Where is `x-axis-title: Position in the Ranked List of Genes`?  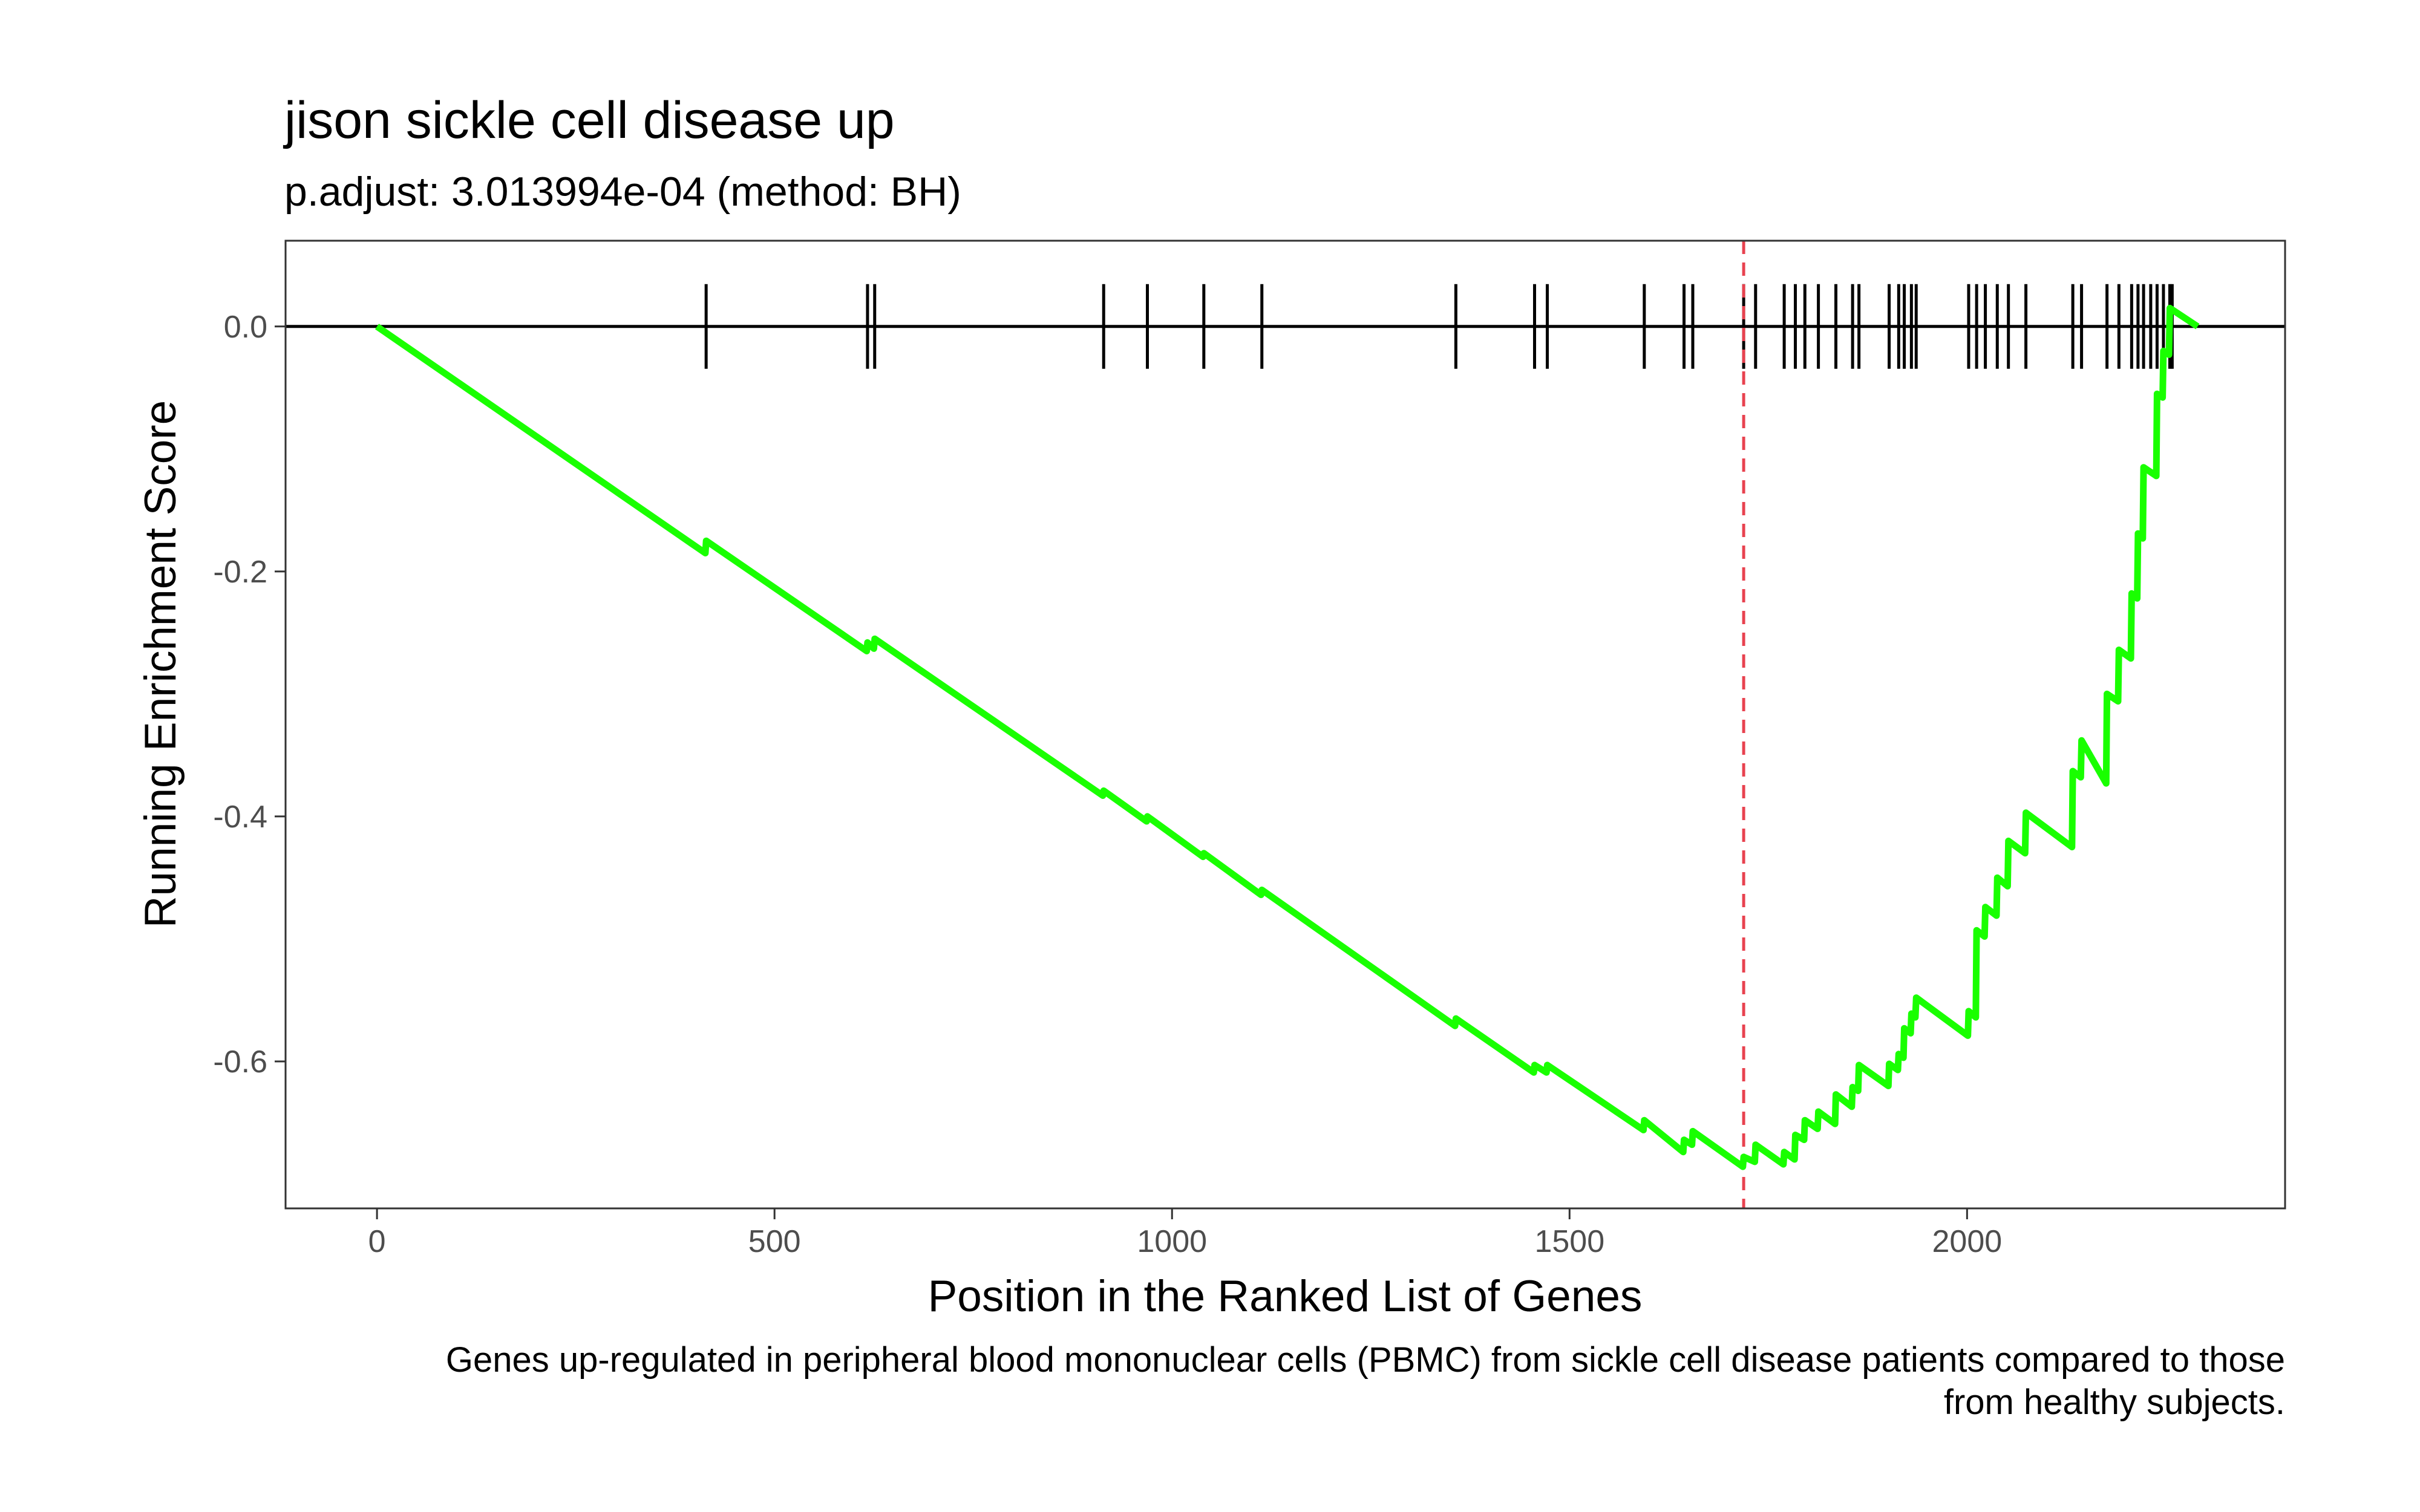
x-axis-title: Position in the Ranked List of Genes is located at coordinates (1285, 1296).